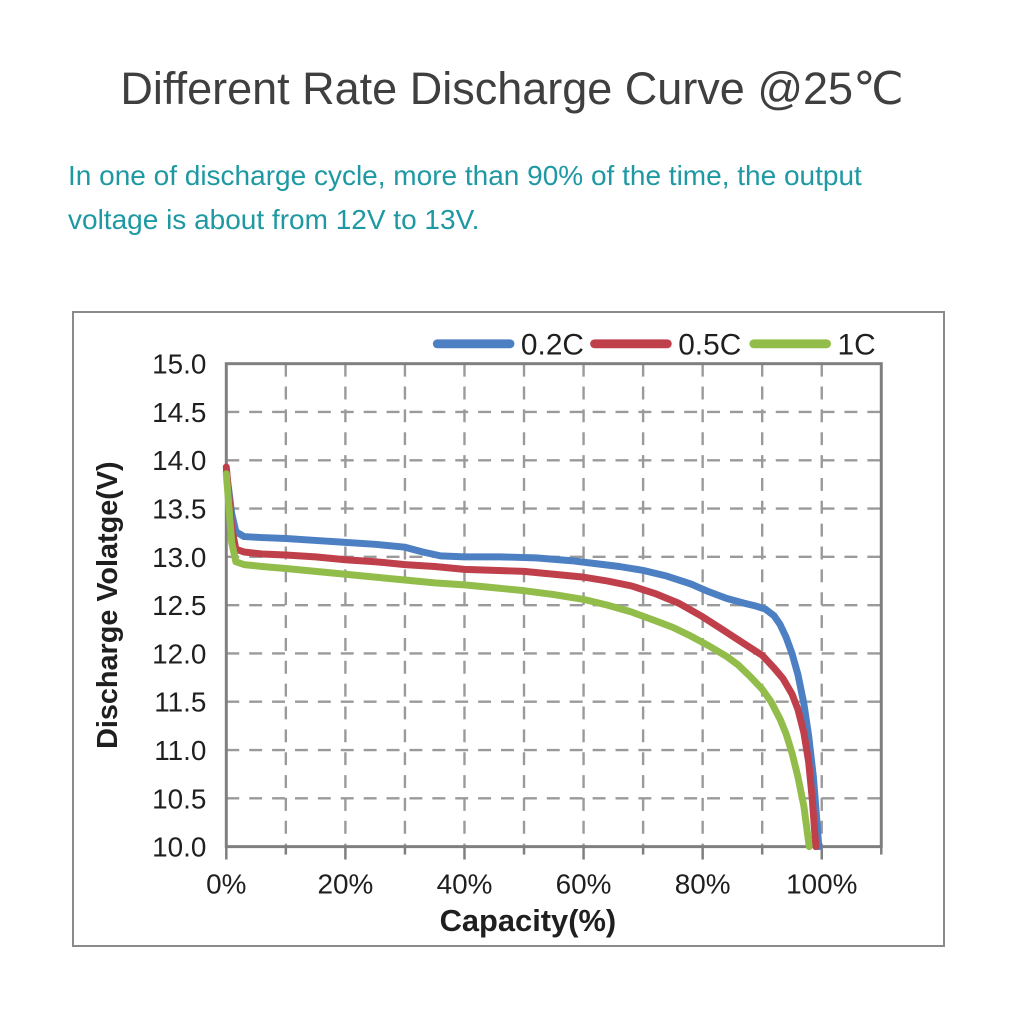 This screenshot has width=1024, height=1024. What do you see at coordinates (703, 883) in the screenshot?
I see `x-tick-label: 80%` at bounding box center [703, 883].